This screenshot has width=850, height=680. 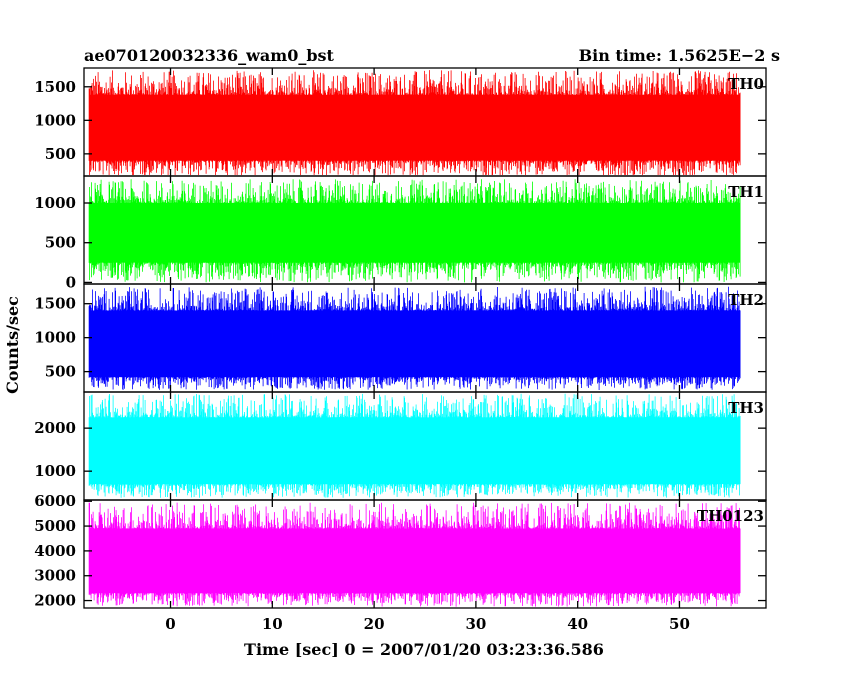 I want to click on series-th3-trace, so click(x=414, y=445).